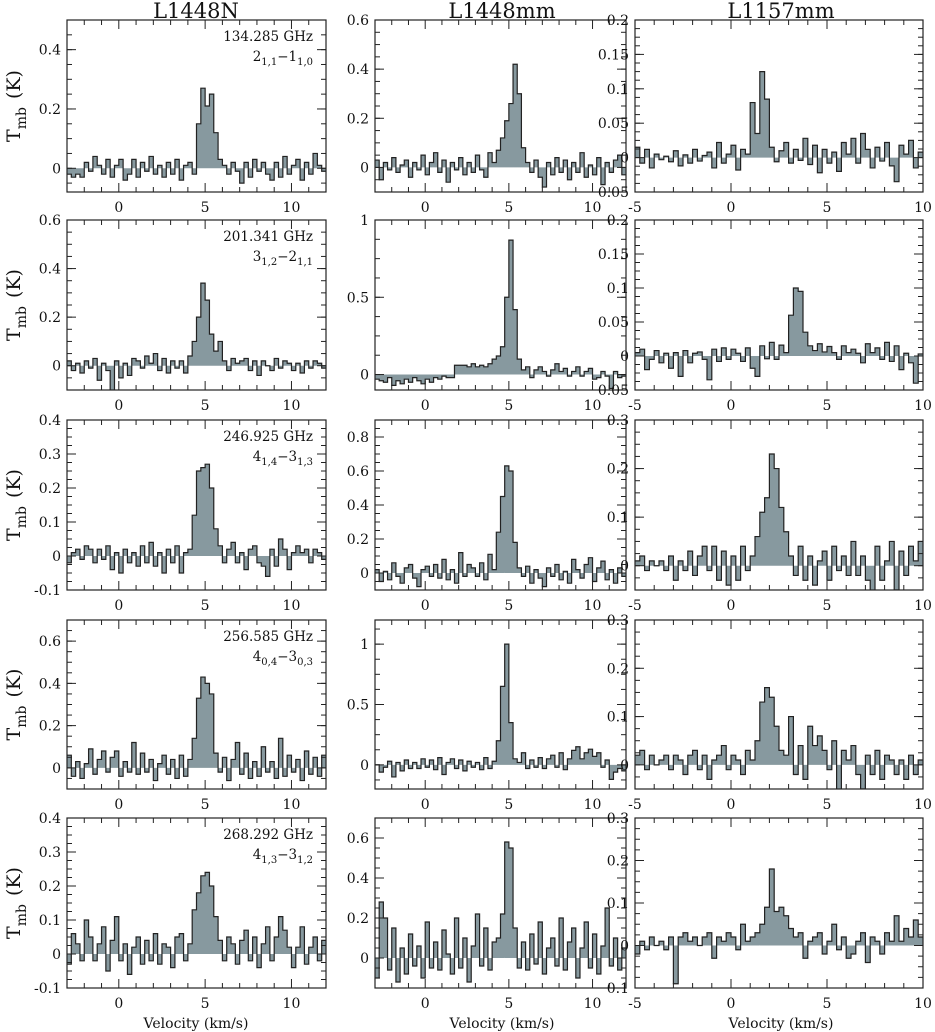  I want to click on frequency-label: 256.585 GHz, so click(268, 637).